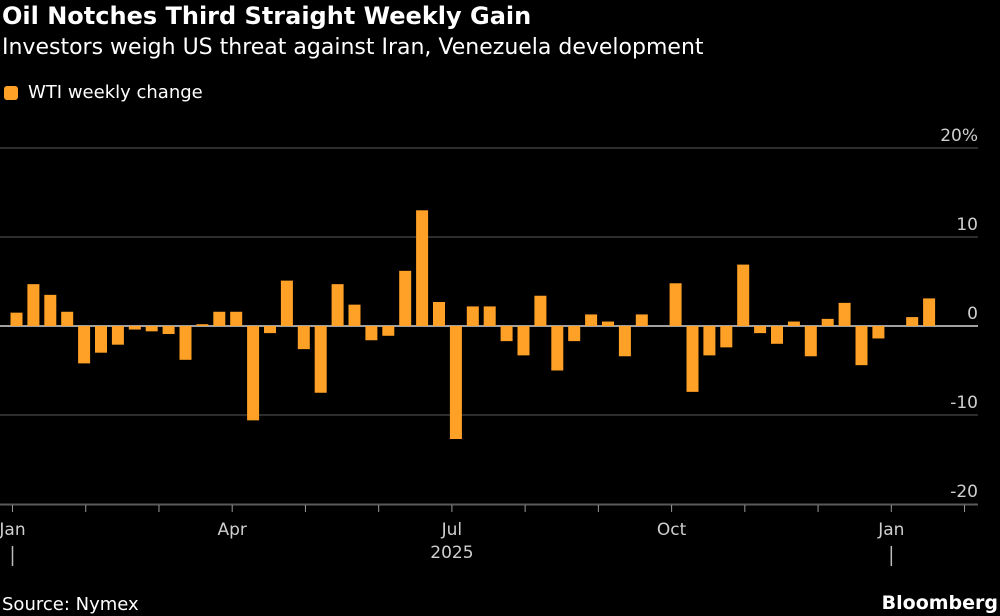 The width and height of the screenshot is (1000, 616). I want to click on x-tick-label: Jul, so click(452, 530).